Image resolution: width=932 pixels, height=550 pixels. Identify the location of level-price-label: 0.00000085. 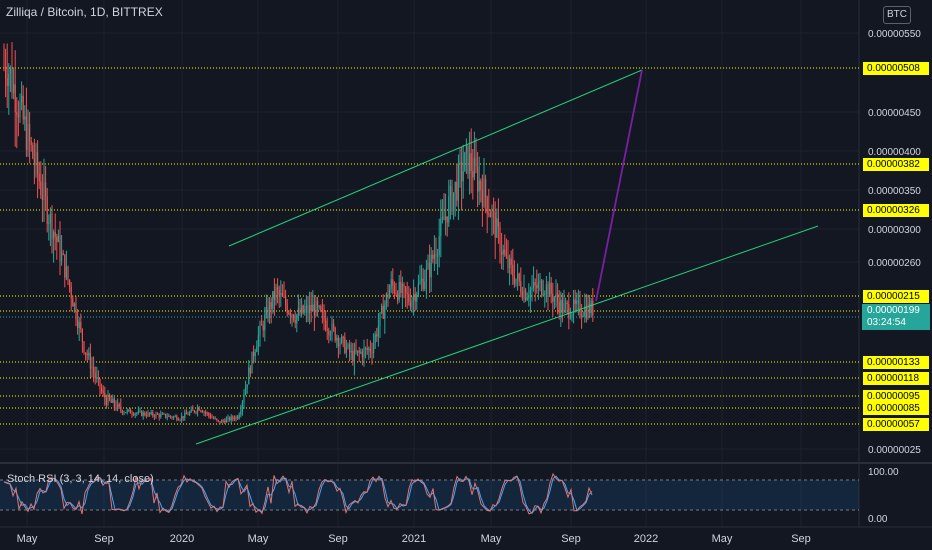
(896, 408).